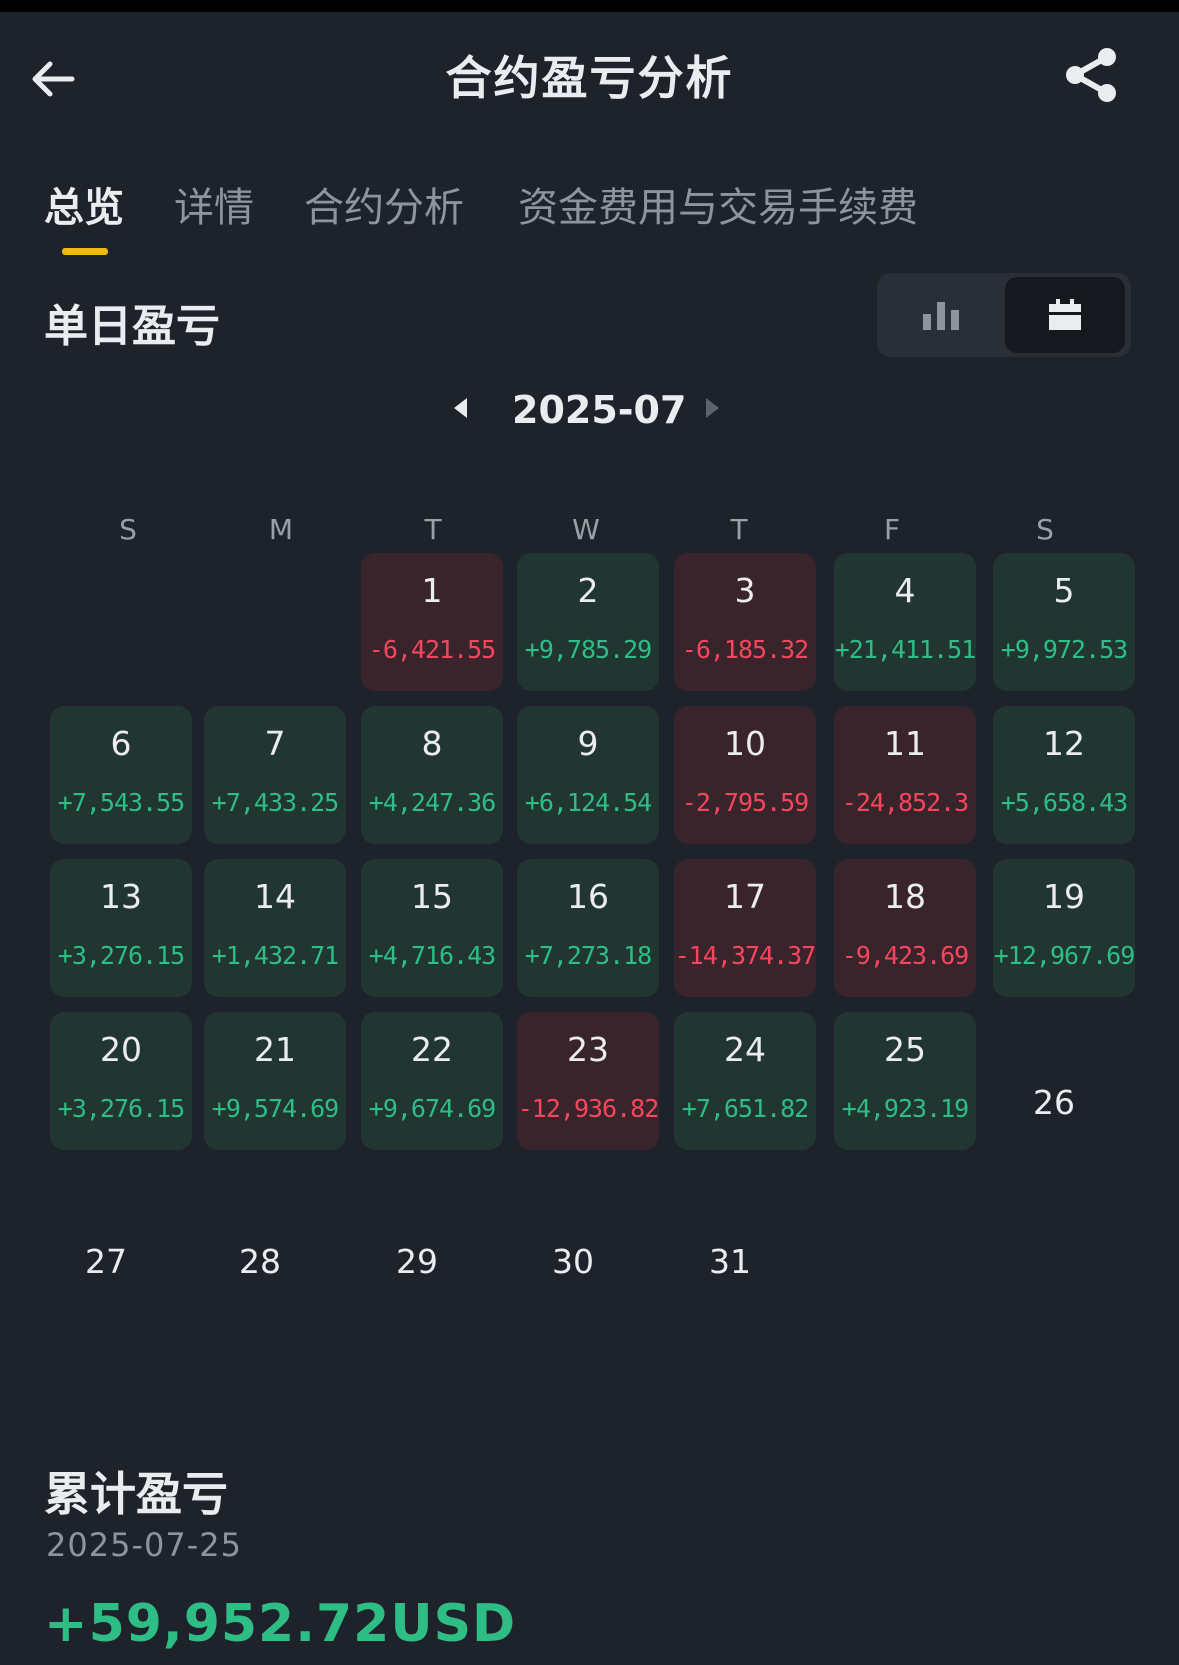 Image resolution: width=1179 pixels, height=1665 pixels. I want to click on arrow-left-icon, so click(53, 79).